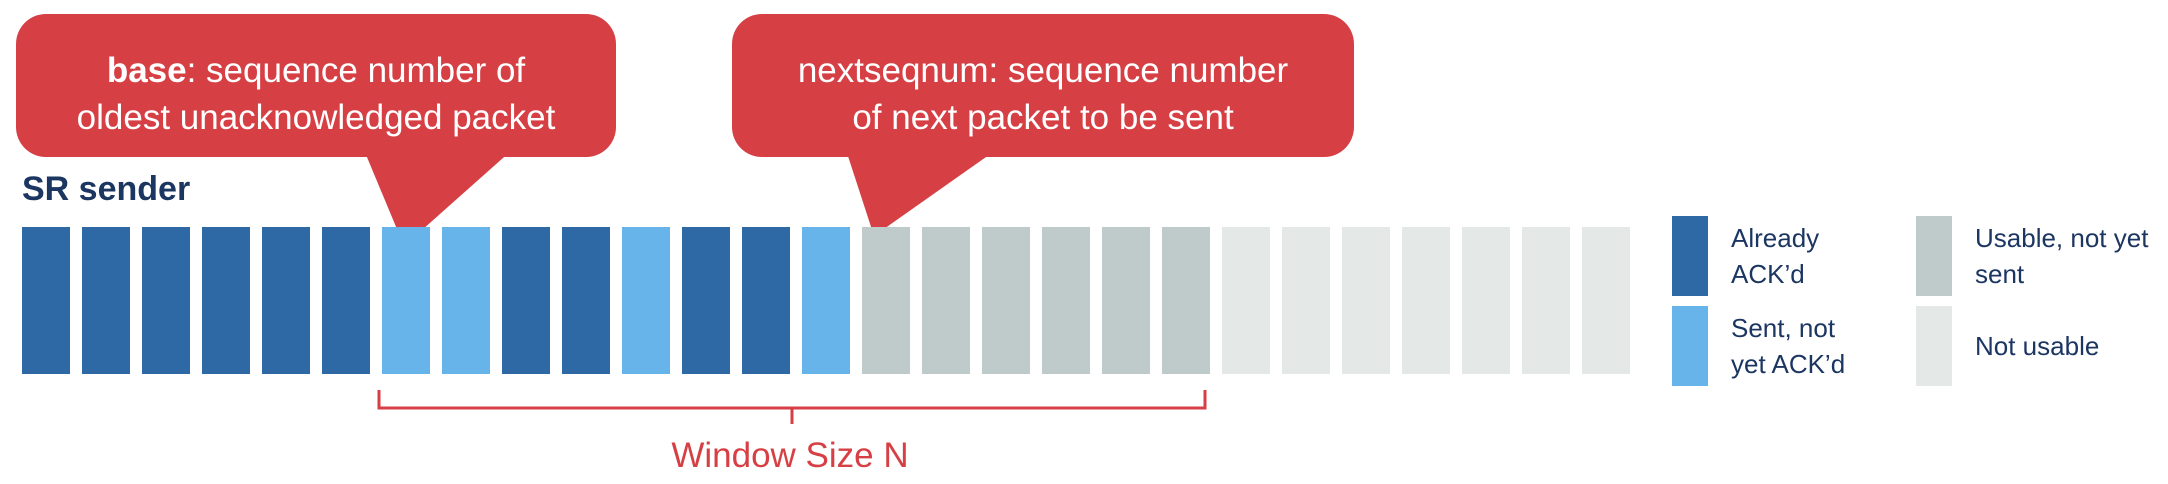  What do you see at coordinates (356, 70) in the screenshot?
I see `base-callout-line1: : sequence number of` at bounding box center [356, 70].